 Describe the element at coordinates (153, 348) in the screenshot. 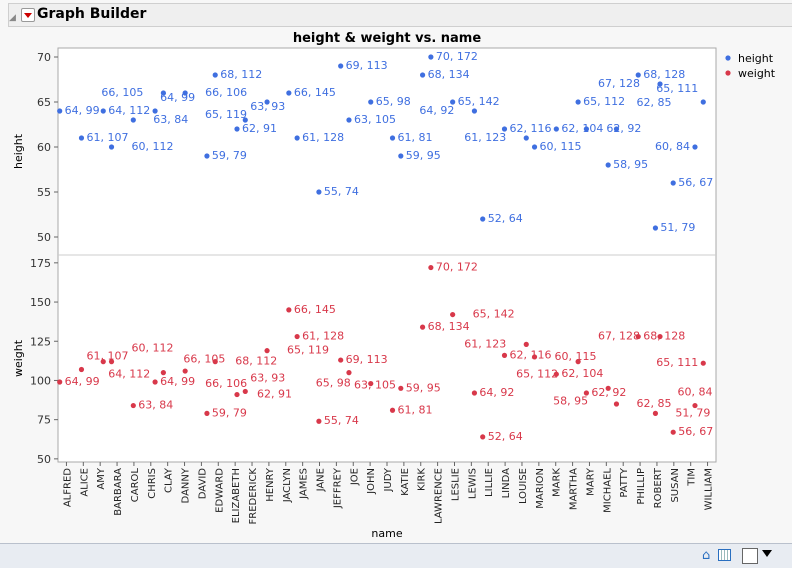

I see `data-label: 60, 112` at that location.